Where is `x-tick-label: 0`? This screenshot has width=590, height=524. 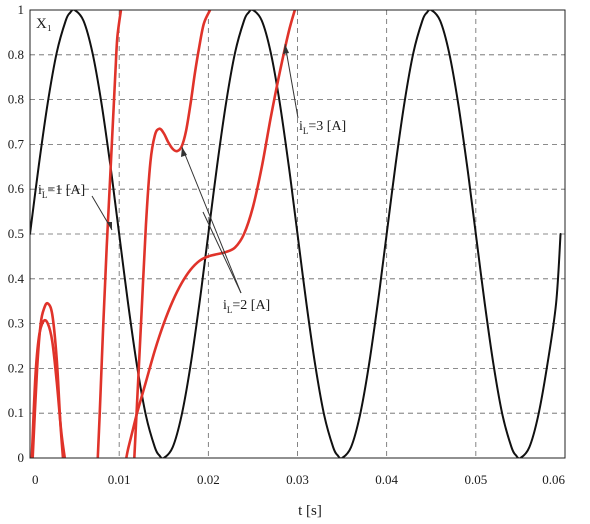 x-tick-label: 0 is located at coordinates (35, 479).